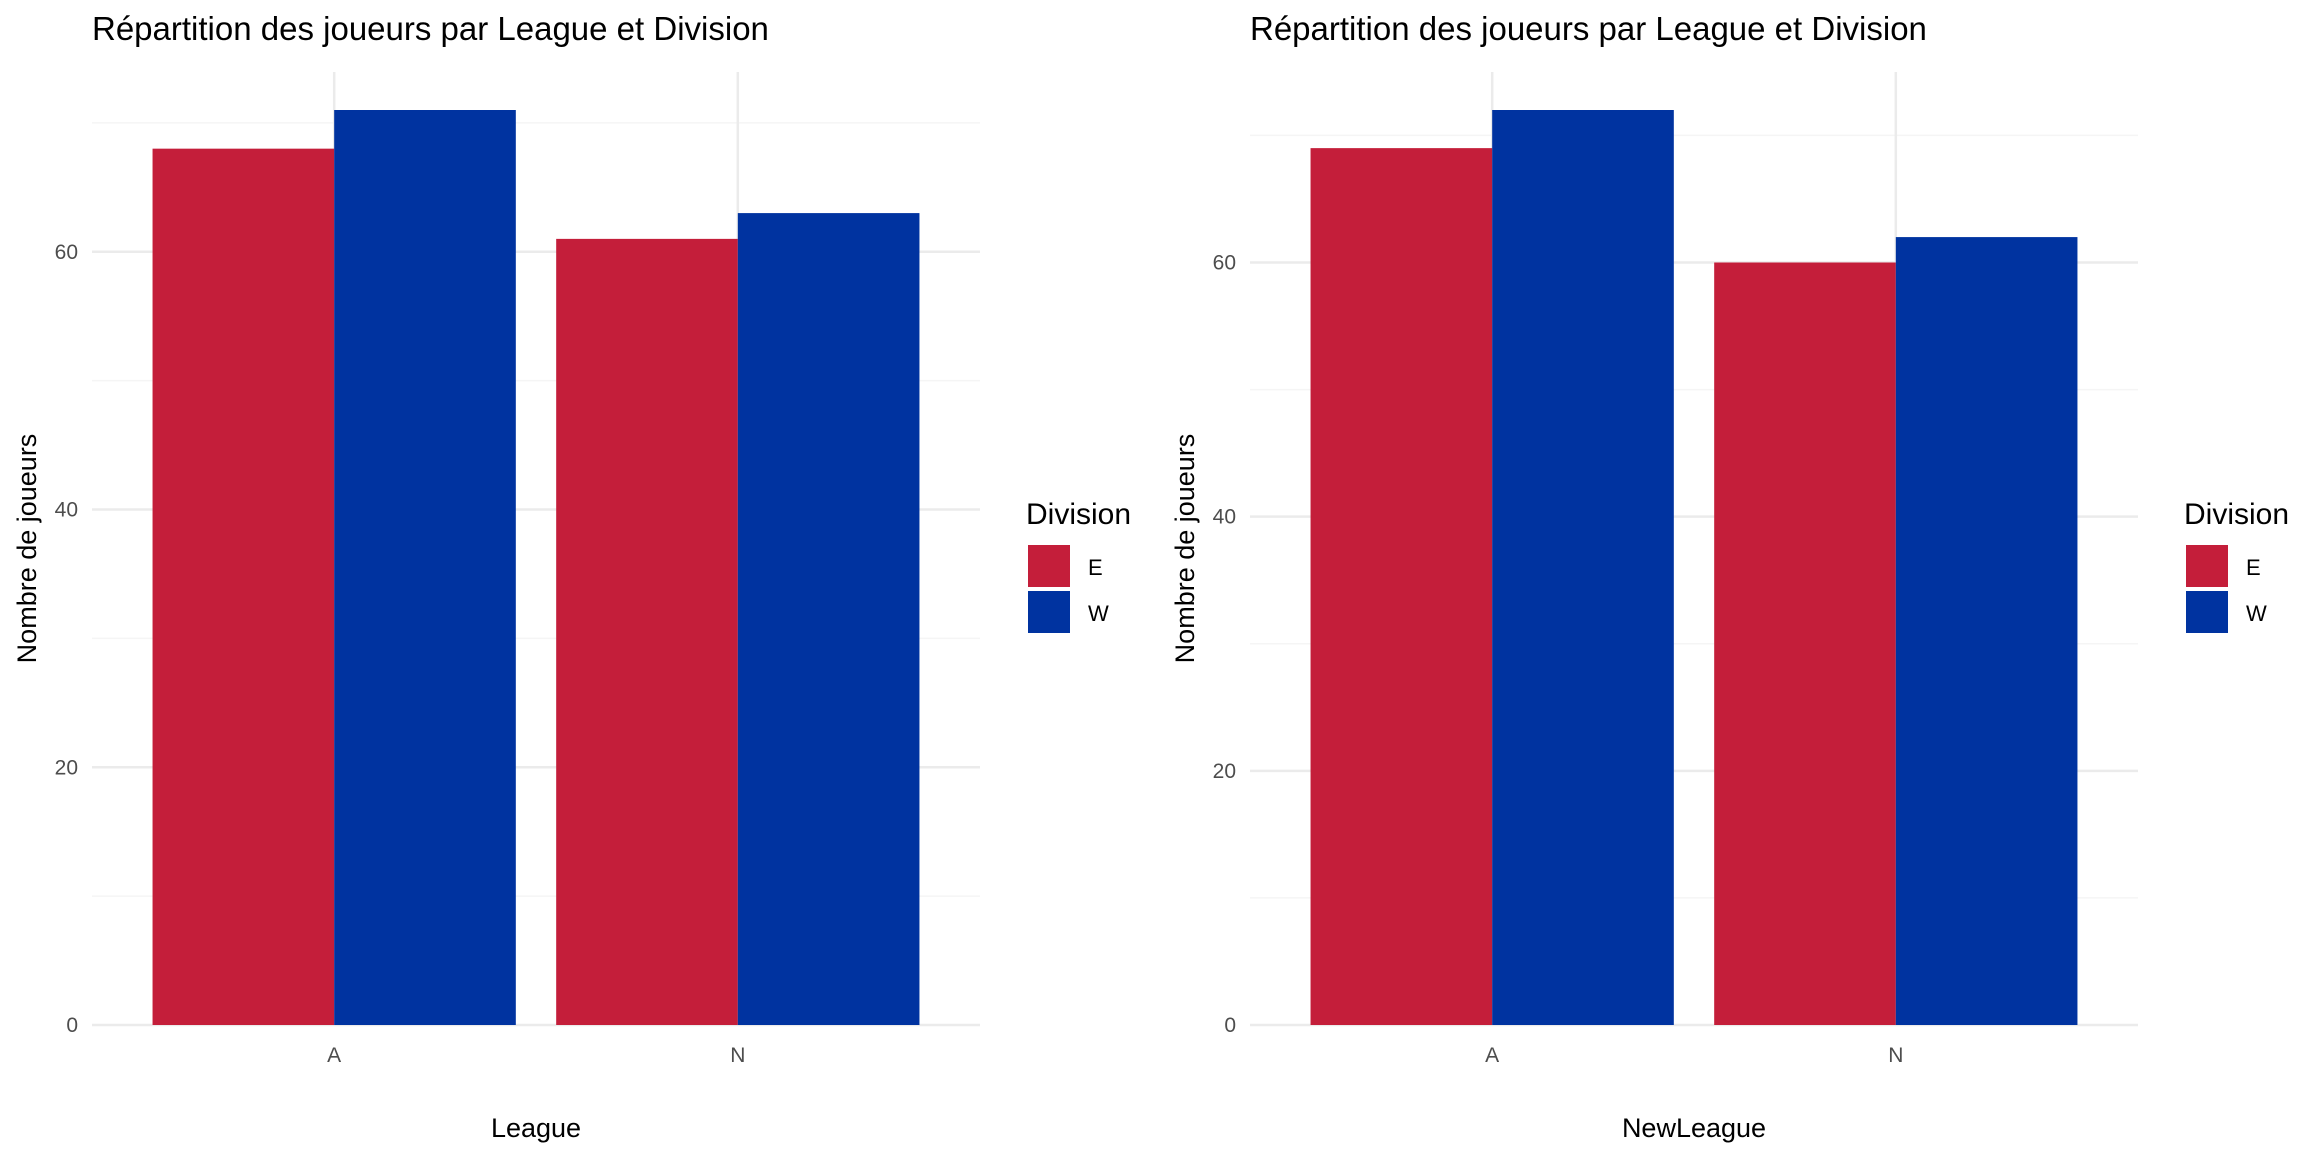 The height and width of the screenshot is (1157, 2304). What do you see at coordinates (1694, 1128) in the screenshot?
I see `x-axis-title: NewLeague` at bounding box center [1694, 1128].